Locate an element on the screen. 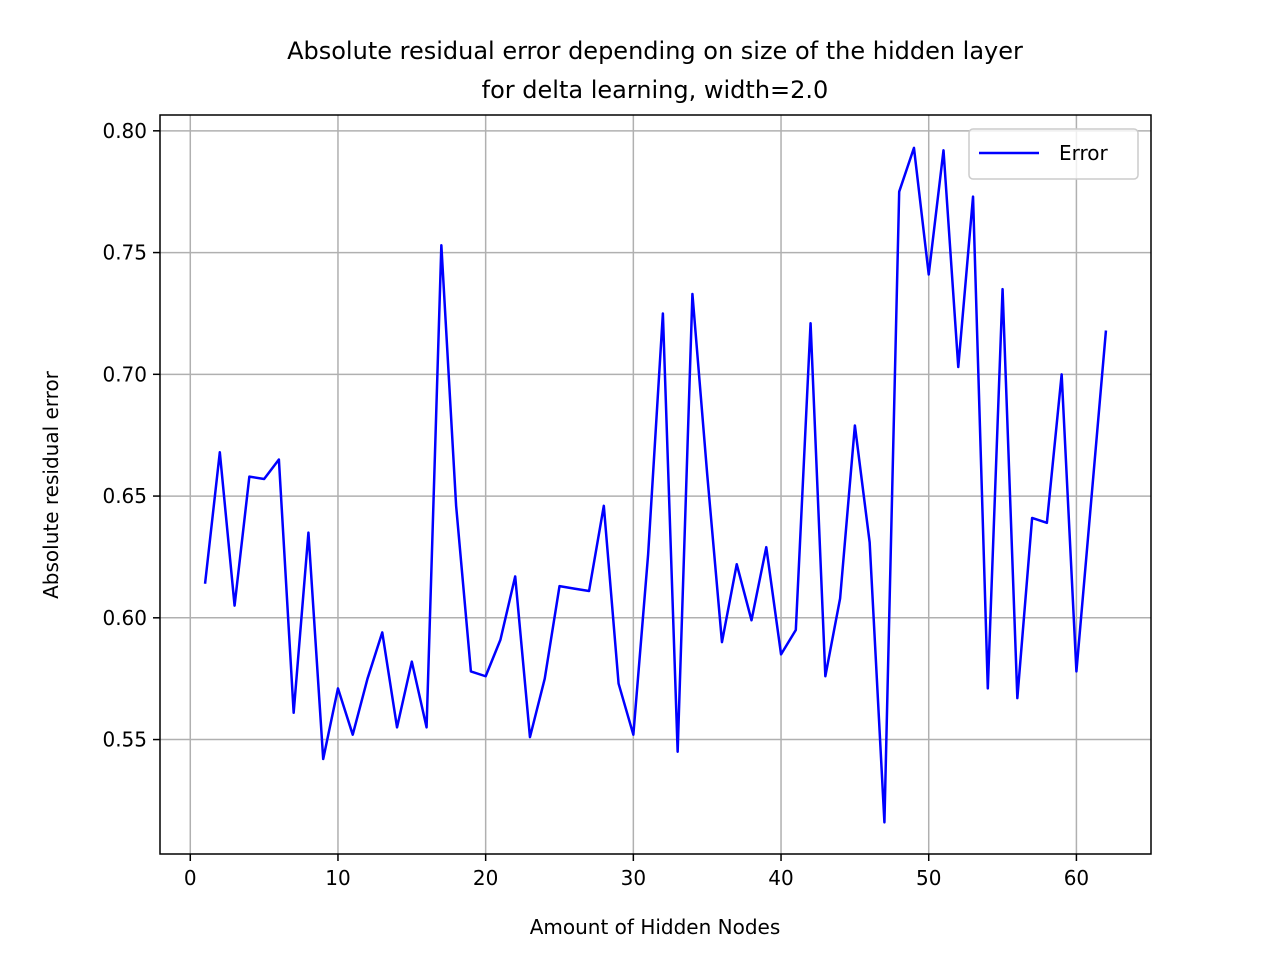  y-tick-label: 0.75 is located at coordinates (124, 253).